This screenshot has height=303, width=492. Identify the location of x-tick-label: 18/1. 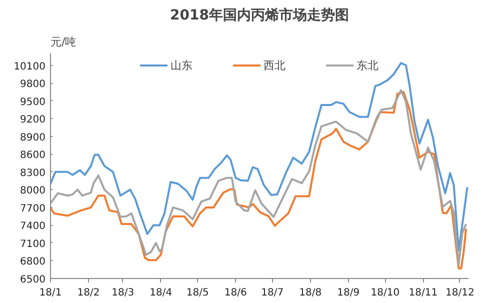
(50, 293).